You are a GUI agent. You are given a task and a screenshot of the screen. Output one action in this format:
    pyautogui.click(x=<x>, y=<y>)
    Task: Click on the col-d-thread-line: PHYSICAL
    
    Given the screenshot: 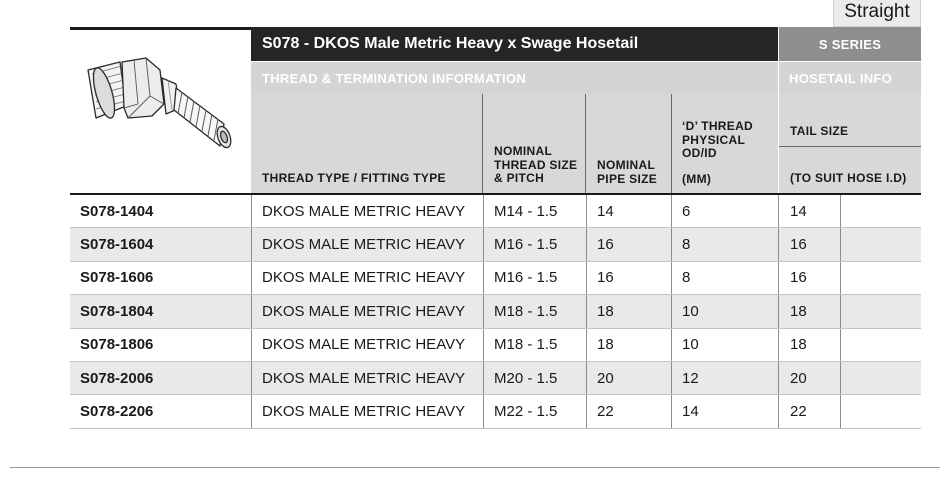 What is the action you would take?
    pyautogui.click(x=714, y=139)
    